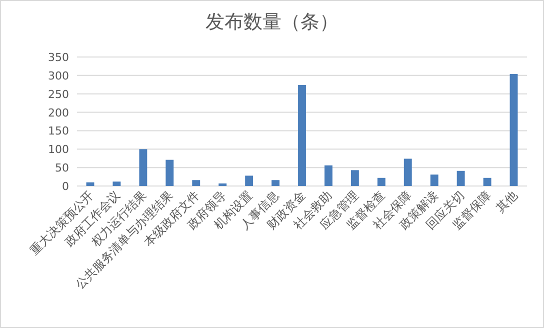  I want to click on y-tick-label: 350, so click(58, 57).